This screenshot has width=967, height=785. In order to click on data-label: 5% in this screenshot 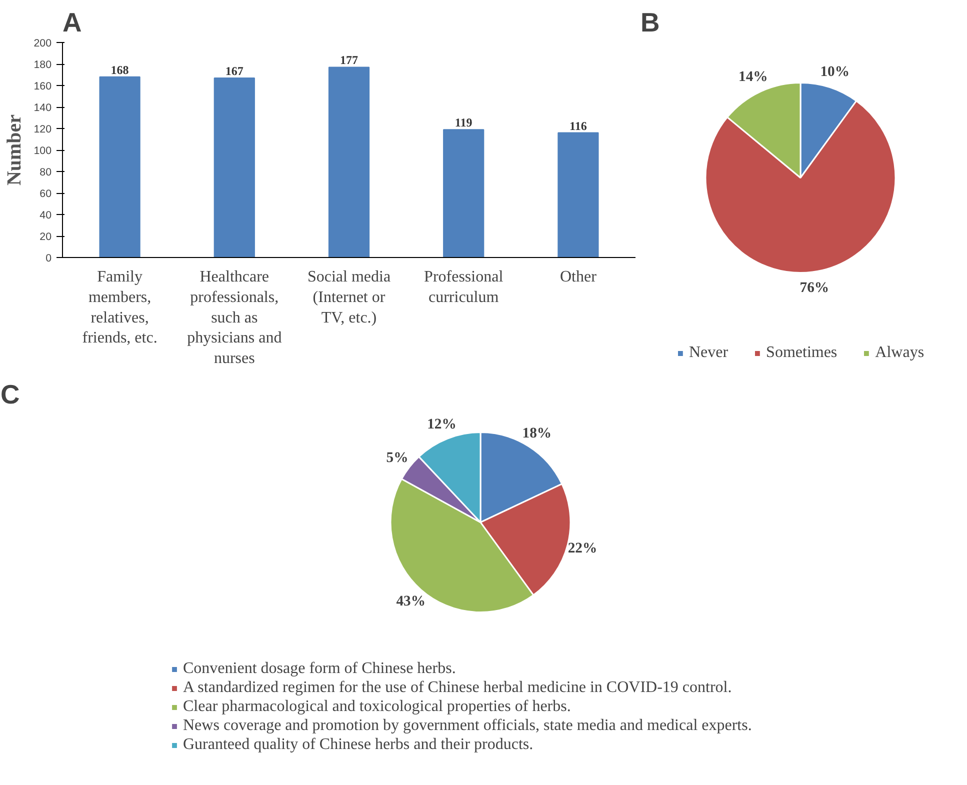, I will do `click(397, 458)`.